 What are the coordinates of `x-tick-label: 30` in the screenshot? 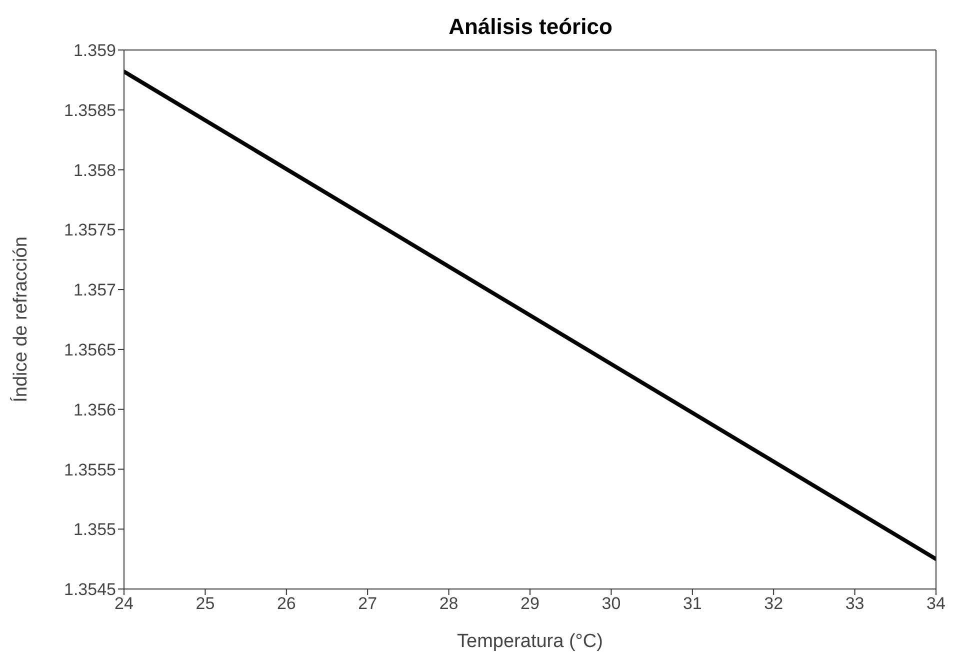 It's located at (611, 604).